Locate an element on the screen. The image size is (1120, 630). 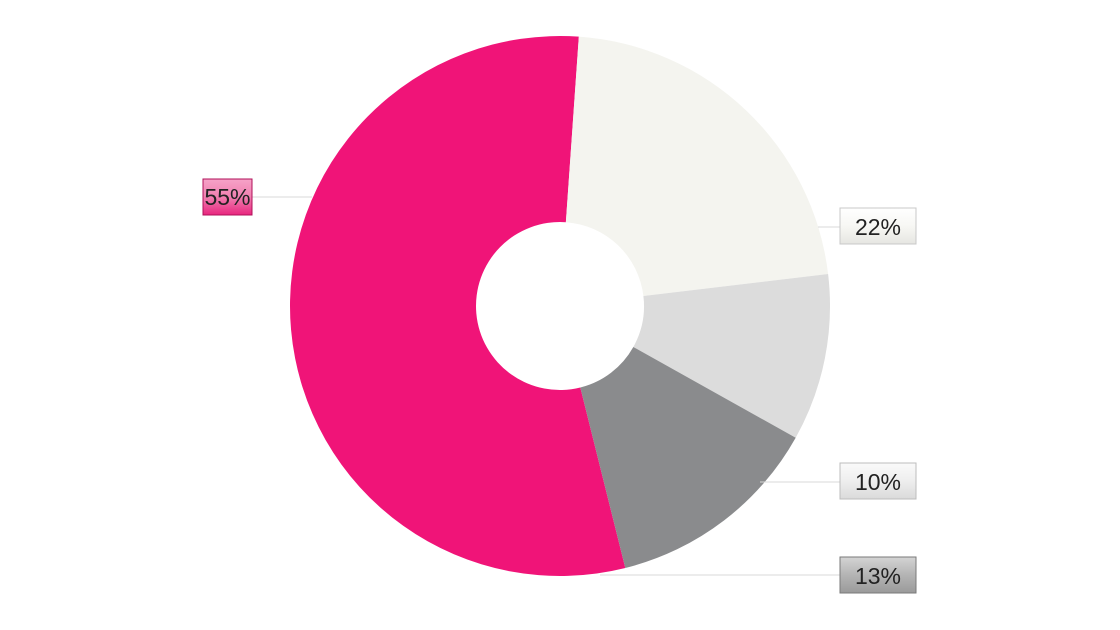
slice-label-text-10: 10% is located at coordinates (878, 482).